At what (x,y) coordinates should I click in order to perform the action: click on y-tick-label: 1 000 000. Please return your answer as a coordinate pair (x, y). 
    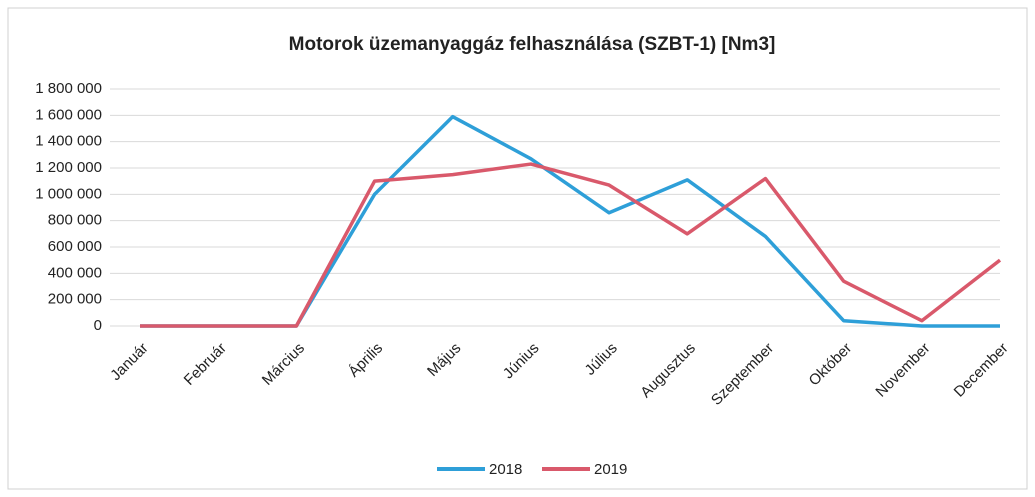
    Looking at the image, I should click on (68, 193).